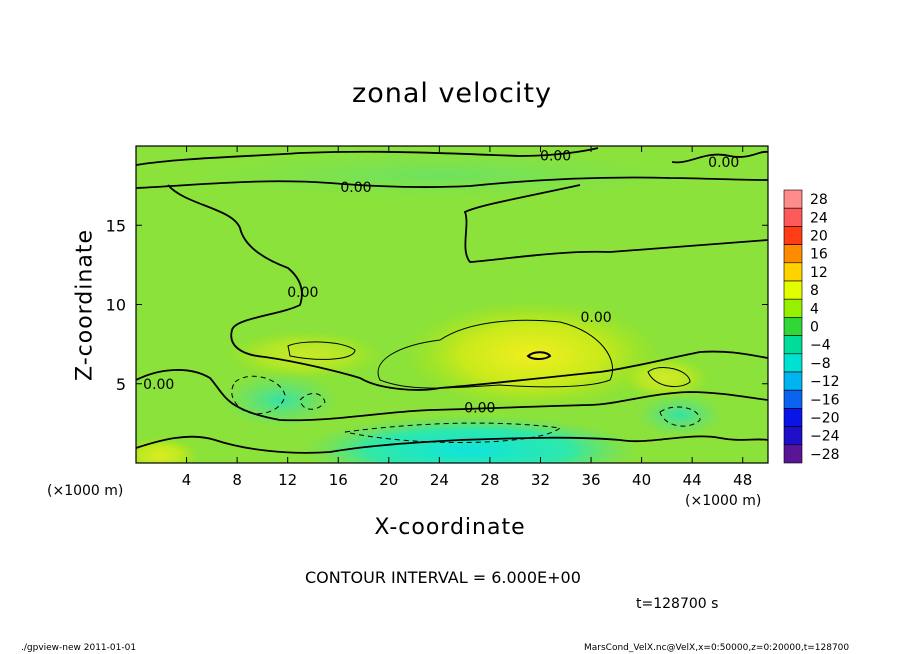 This screenshot has height=654, width=904. What do you see at coordinates (116, 225) in the screenshot?
I see `y-tick-label: 15` at bounding box center [116, 225].